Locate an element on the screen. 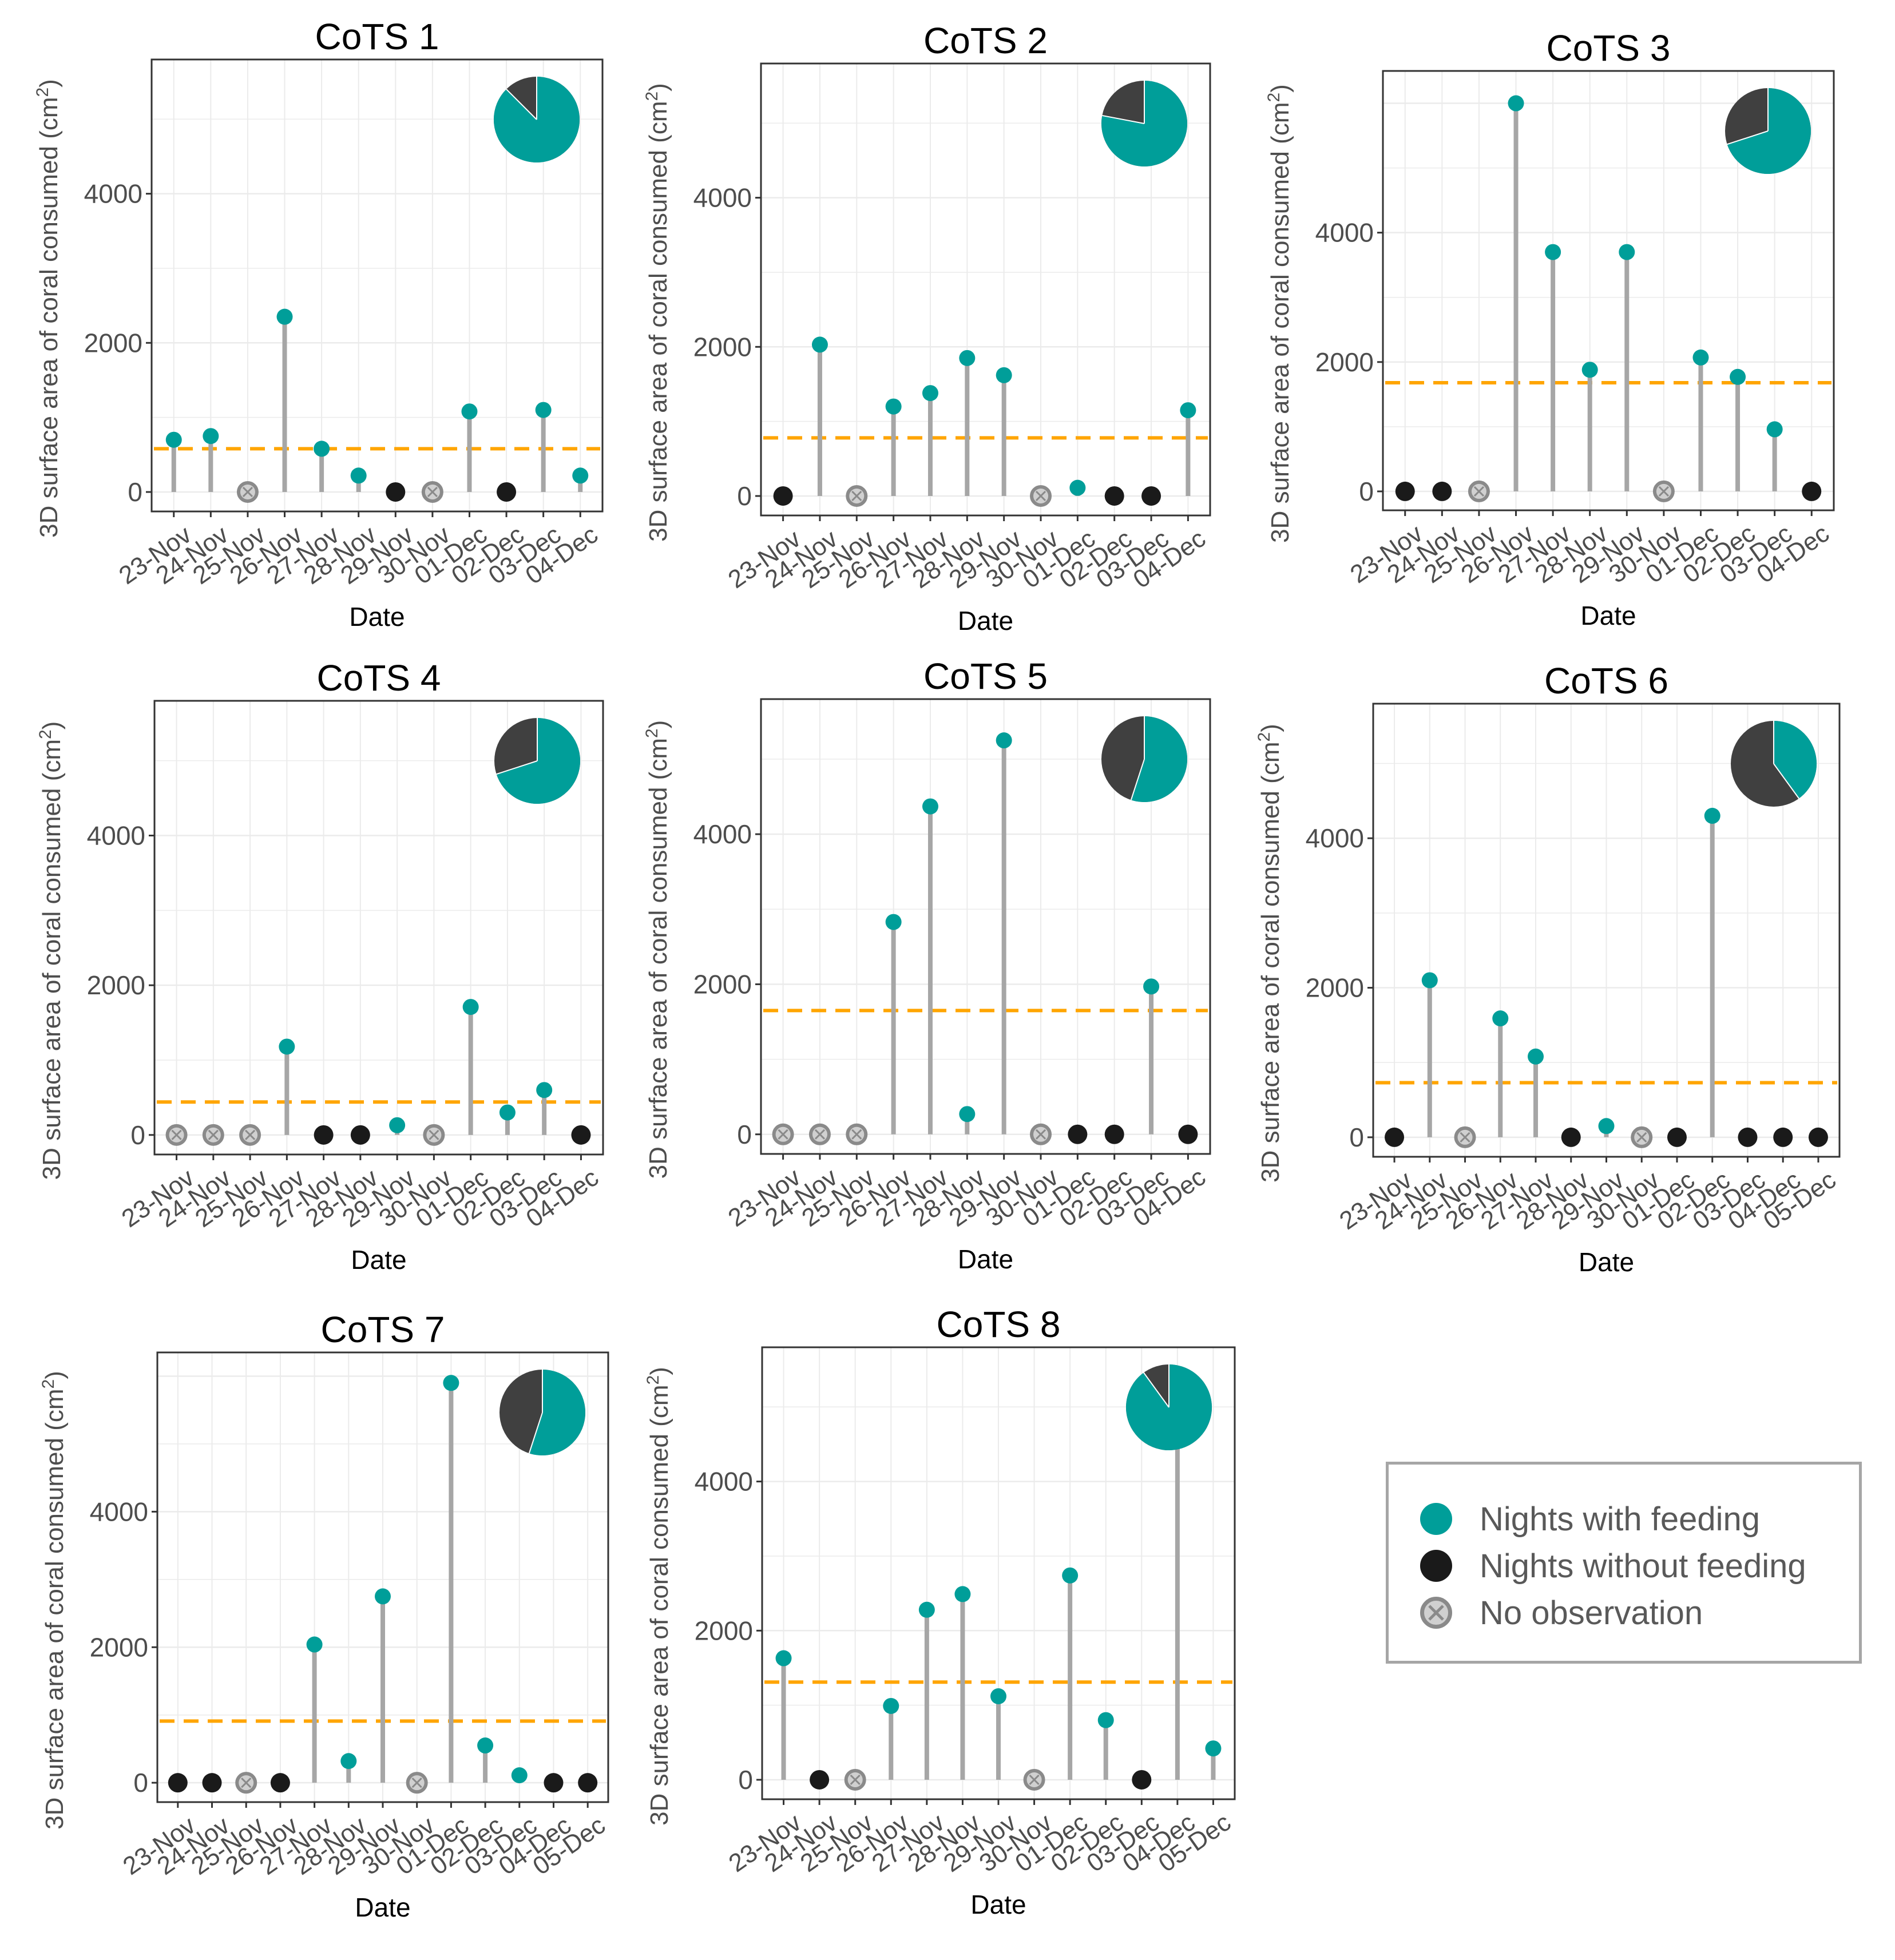  legend-label-nofeed: Nights without feeding is located at coordinates (1643, 1566).